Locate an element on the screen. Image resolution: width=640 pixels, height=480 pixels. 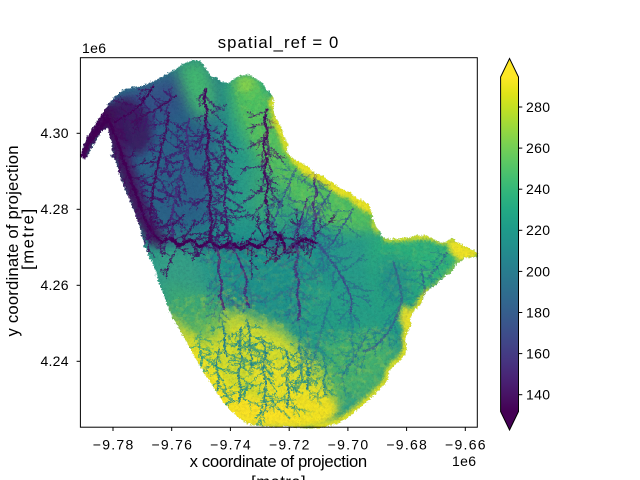
svg-text: 240 is located at coordinates (538, 189).